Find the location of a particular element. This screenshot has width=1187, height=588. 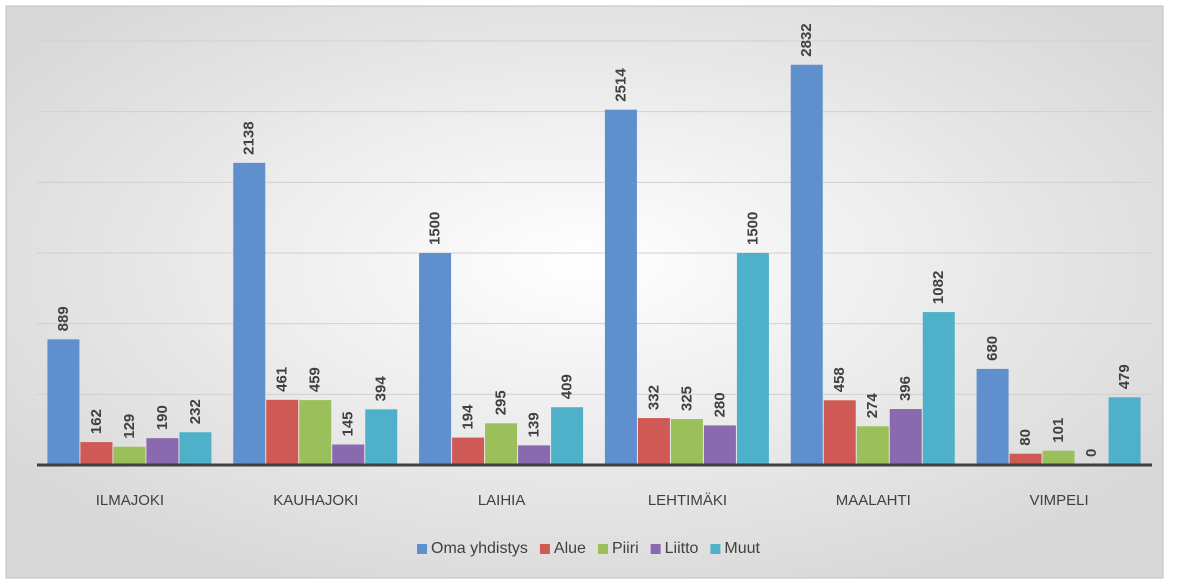

value-label: 332 is located at coordinates (653, 397).